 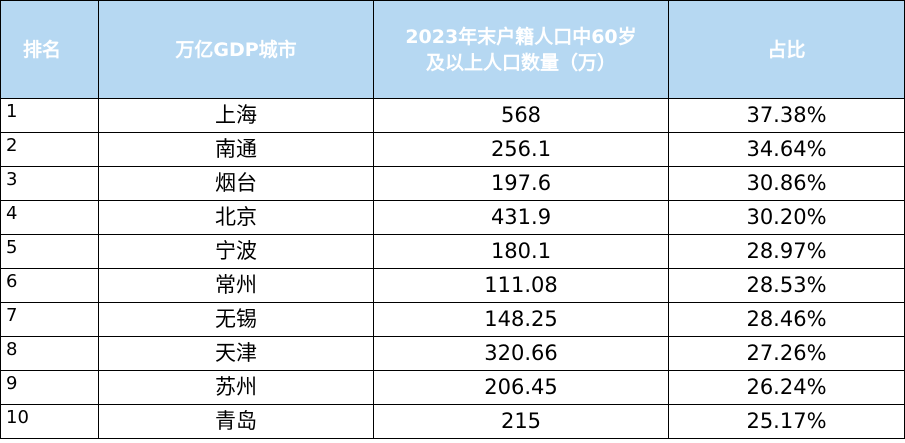 I want to click on cell-share: 28.97%, so click(x=786, y=251).